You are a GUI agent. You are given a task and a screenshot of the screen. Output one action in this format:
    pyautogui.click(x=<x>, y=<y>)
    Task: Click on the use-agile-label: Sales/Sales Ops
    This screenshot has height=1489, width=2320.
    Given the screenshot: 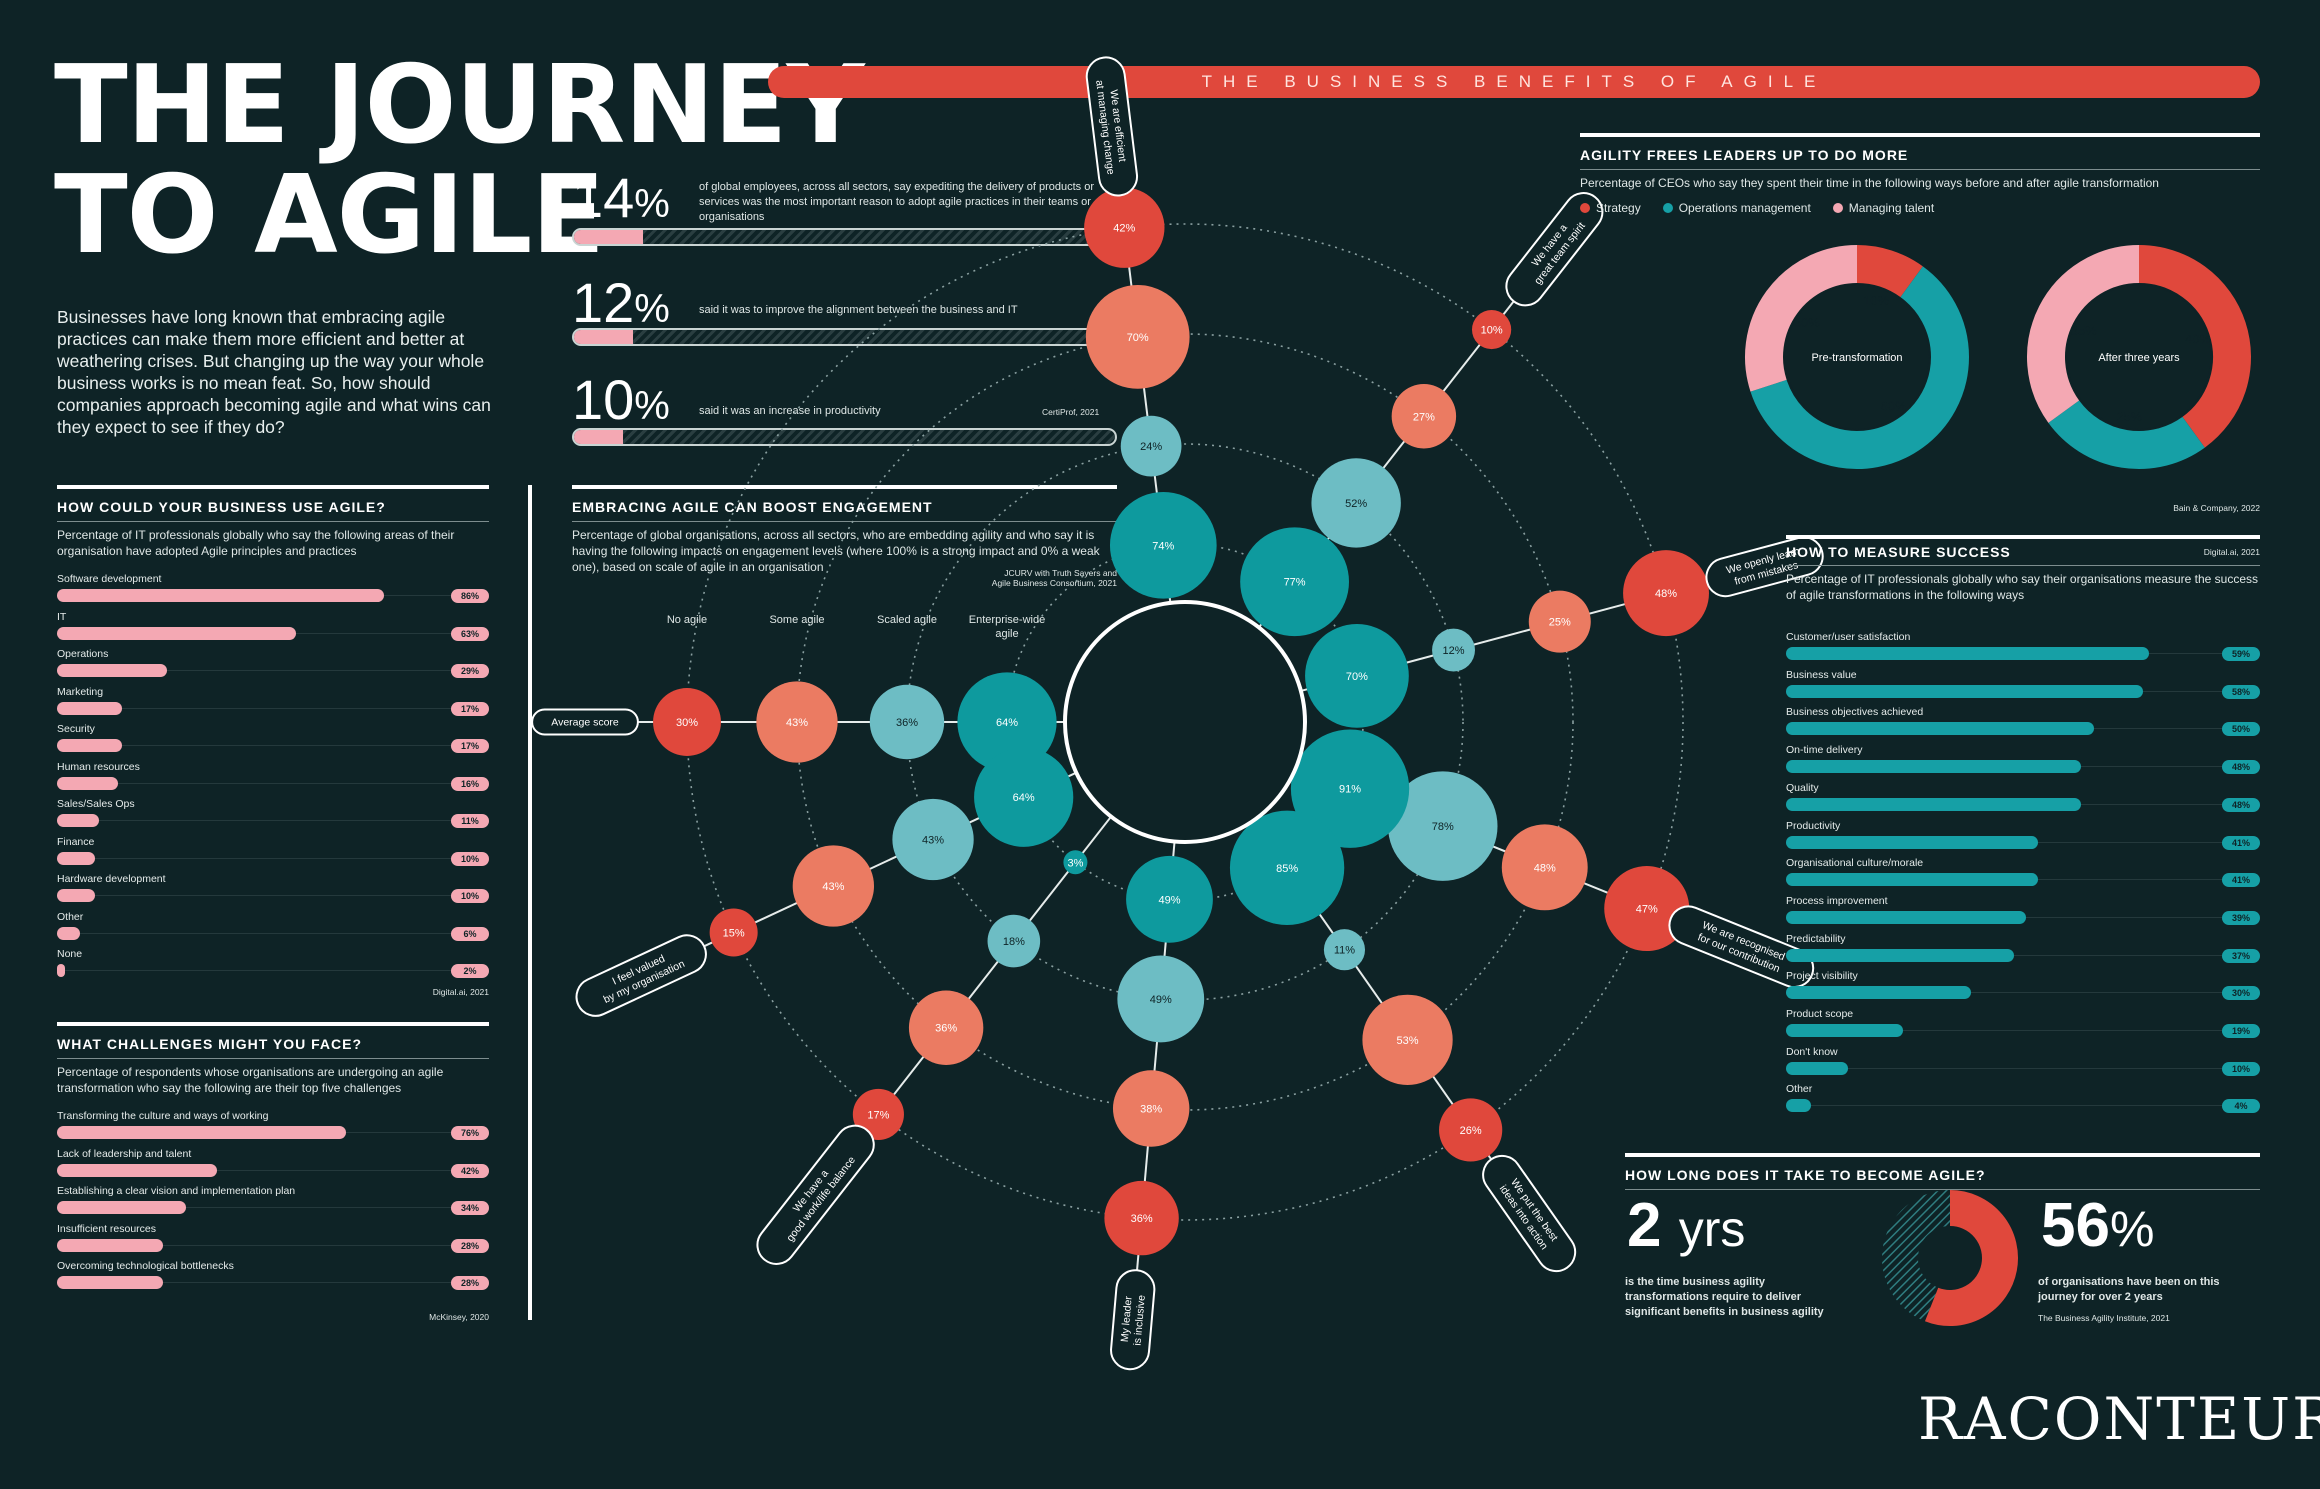 What is the action you would take?
    pyautogui.click(x=96, y=804)
    